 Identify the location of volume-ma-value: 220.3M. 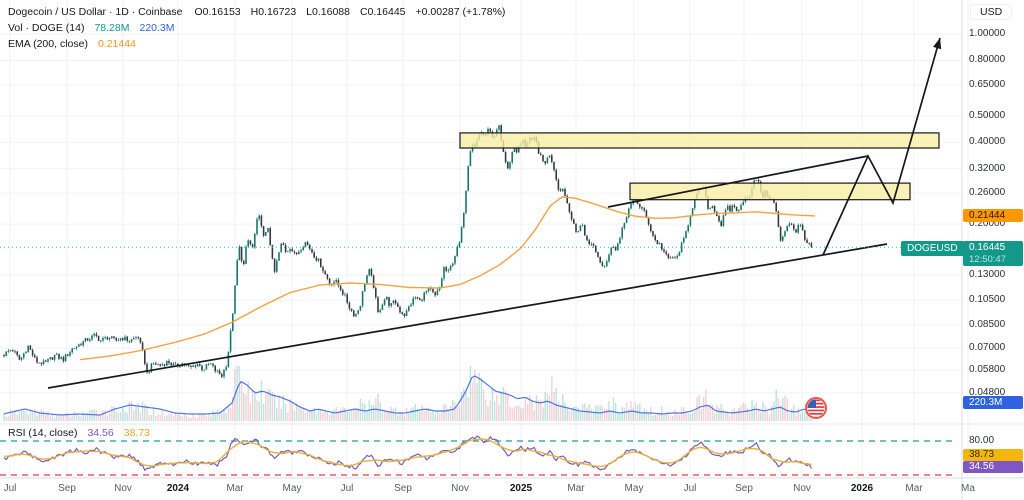
(157, 28).